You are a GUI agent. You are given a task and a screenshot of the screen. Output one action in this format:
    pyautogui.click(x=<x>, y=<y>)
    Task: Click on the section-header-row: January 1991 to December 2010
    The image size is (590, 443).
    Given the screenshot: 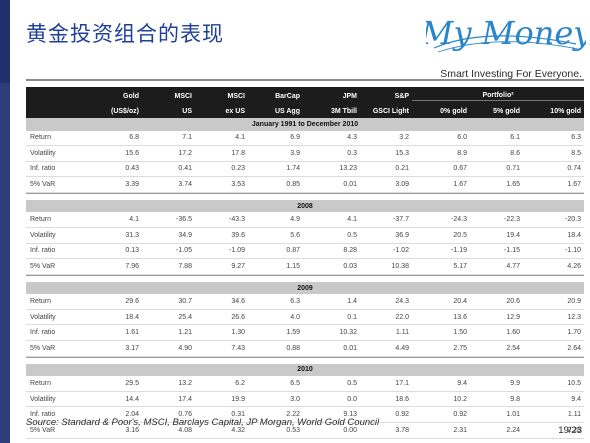 What is the action you would take?
    pyautogui.click(x=305, y=124)
    